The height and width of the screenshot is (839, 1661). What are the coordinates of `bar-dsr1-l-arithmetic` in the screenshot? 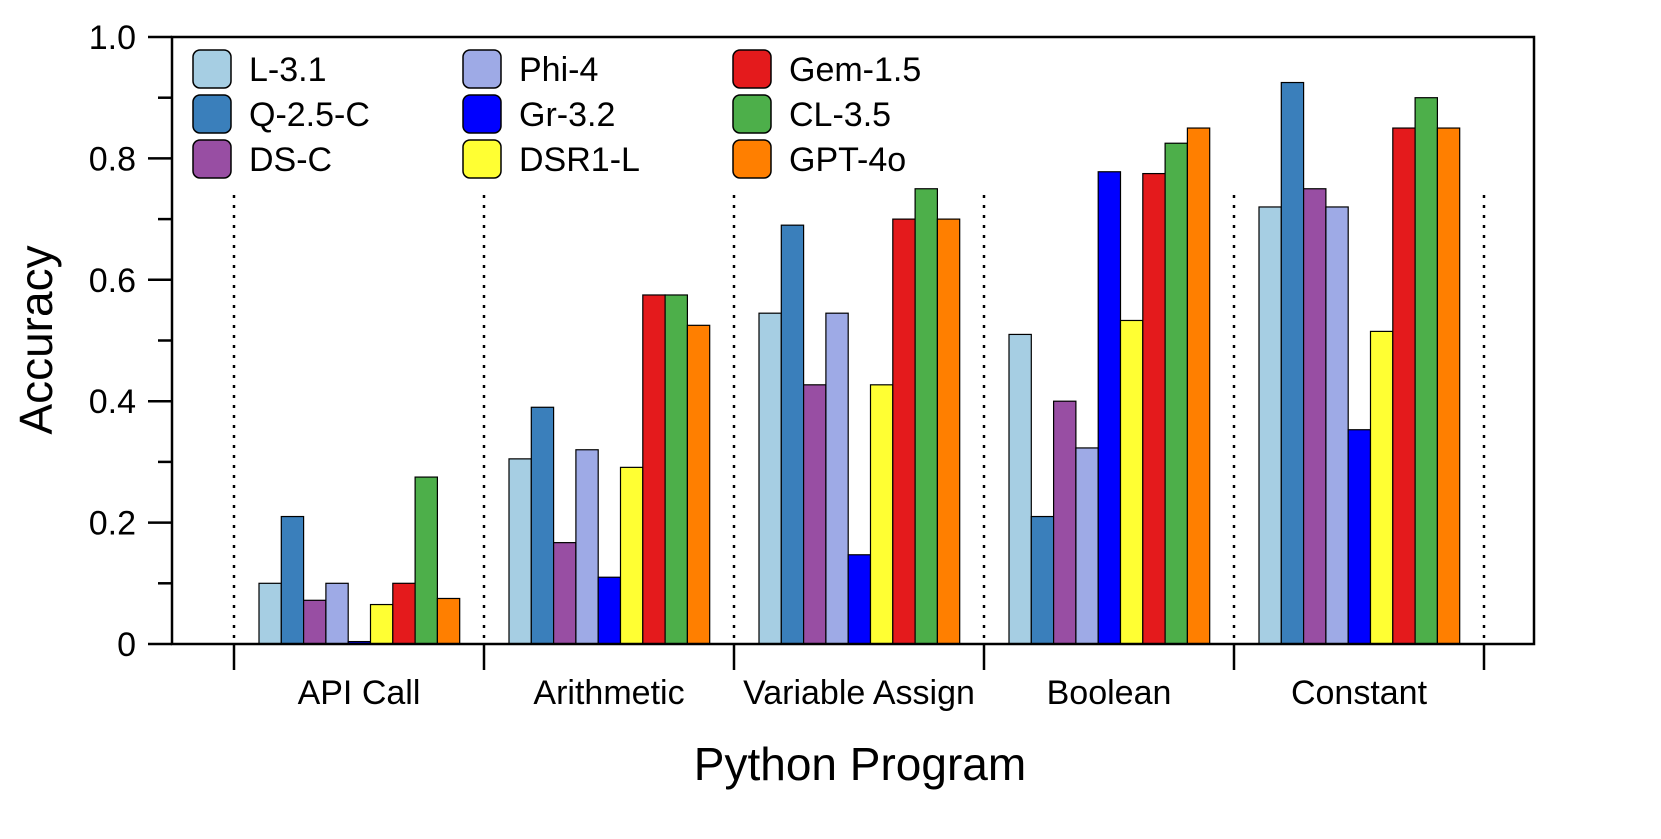 It's located at (631, 555).